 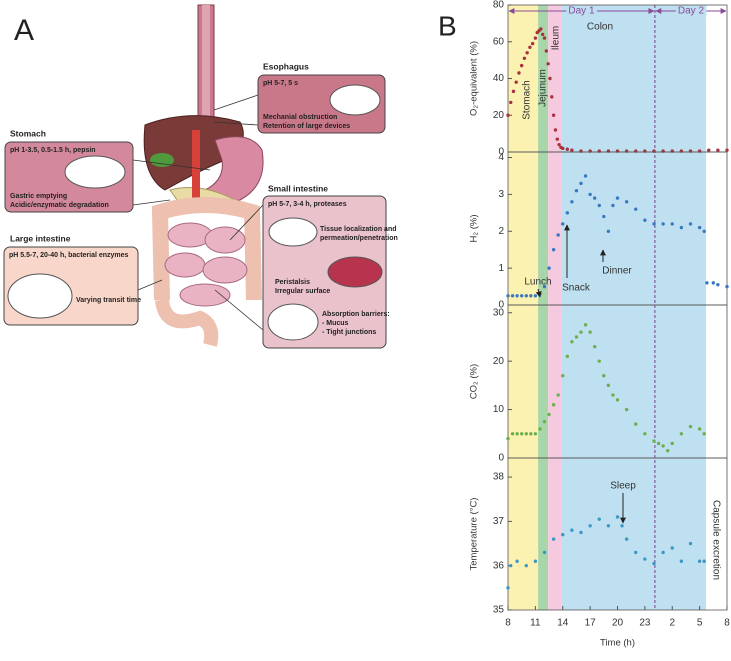 I want to click on region-label: Ileum, so click(x=556, y=38).